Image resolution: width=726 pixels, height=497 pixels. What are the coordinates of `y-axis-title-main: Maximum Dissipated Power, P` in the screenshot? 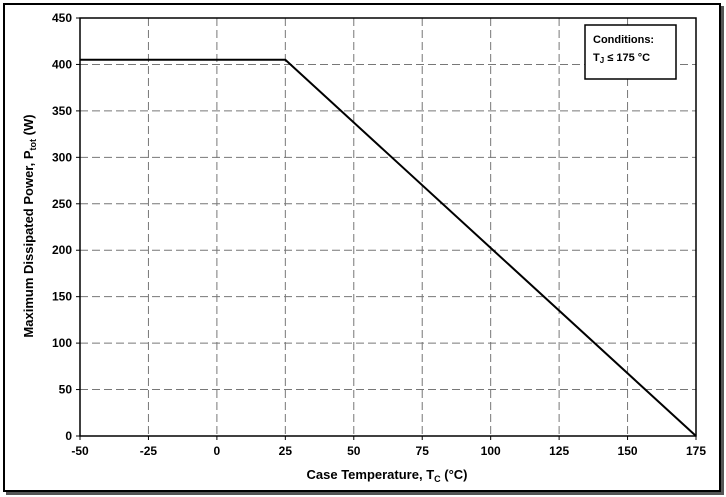 It's located at (28, 243).